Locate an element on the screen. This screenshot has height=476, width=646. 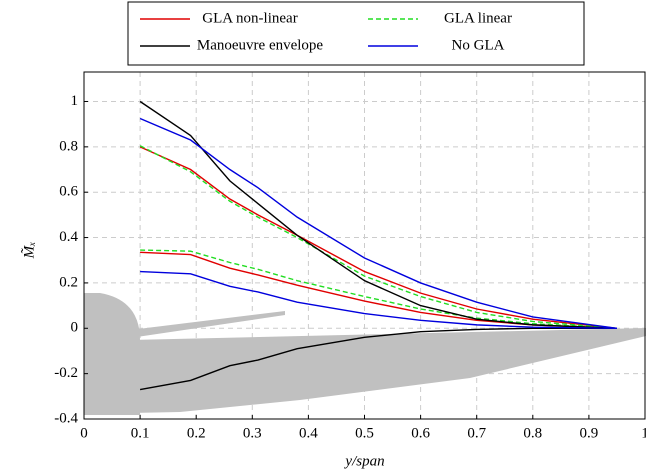
y-tick-label: -0.2 is located at coordinates (66, 373).